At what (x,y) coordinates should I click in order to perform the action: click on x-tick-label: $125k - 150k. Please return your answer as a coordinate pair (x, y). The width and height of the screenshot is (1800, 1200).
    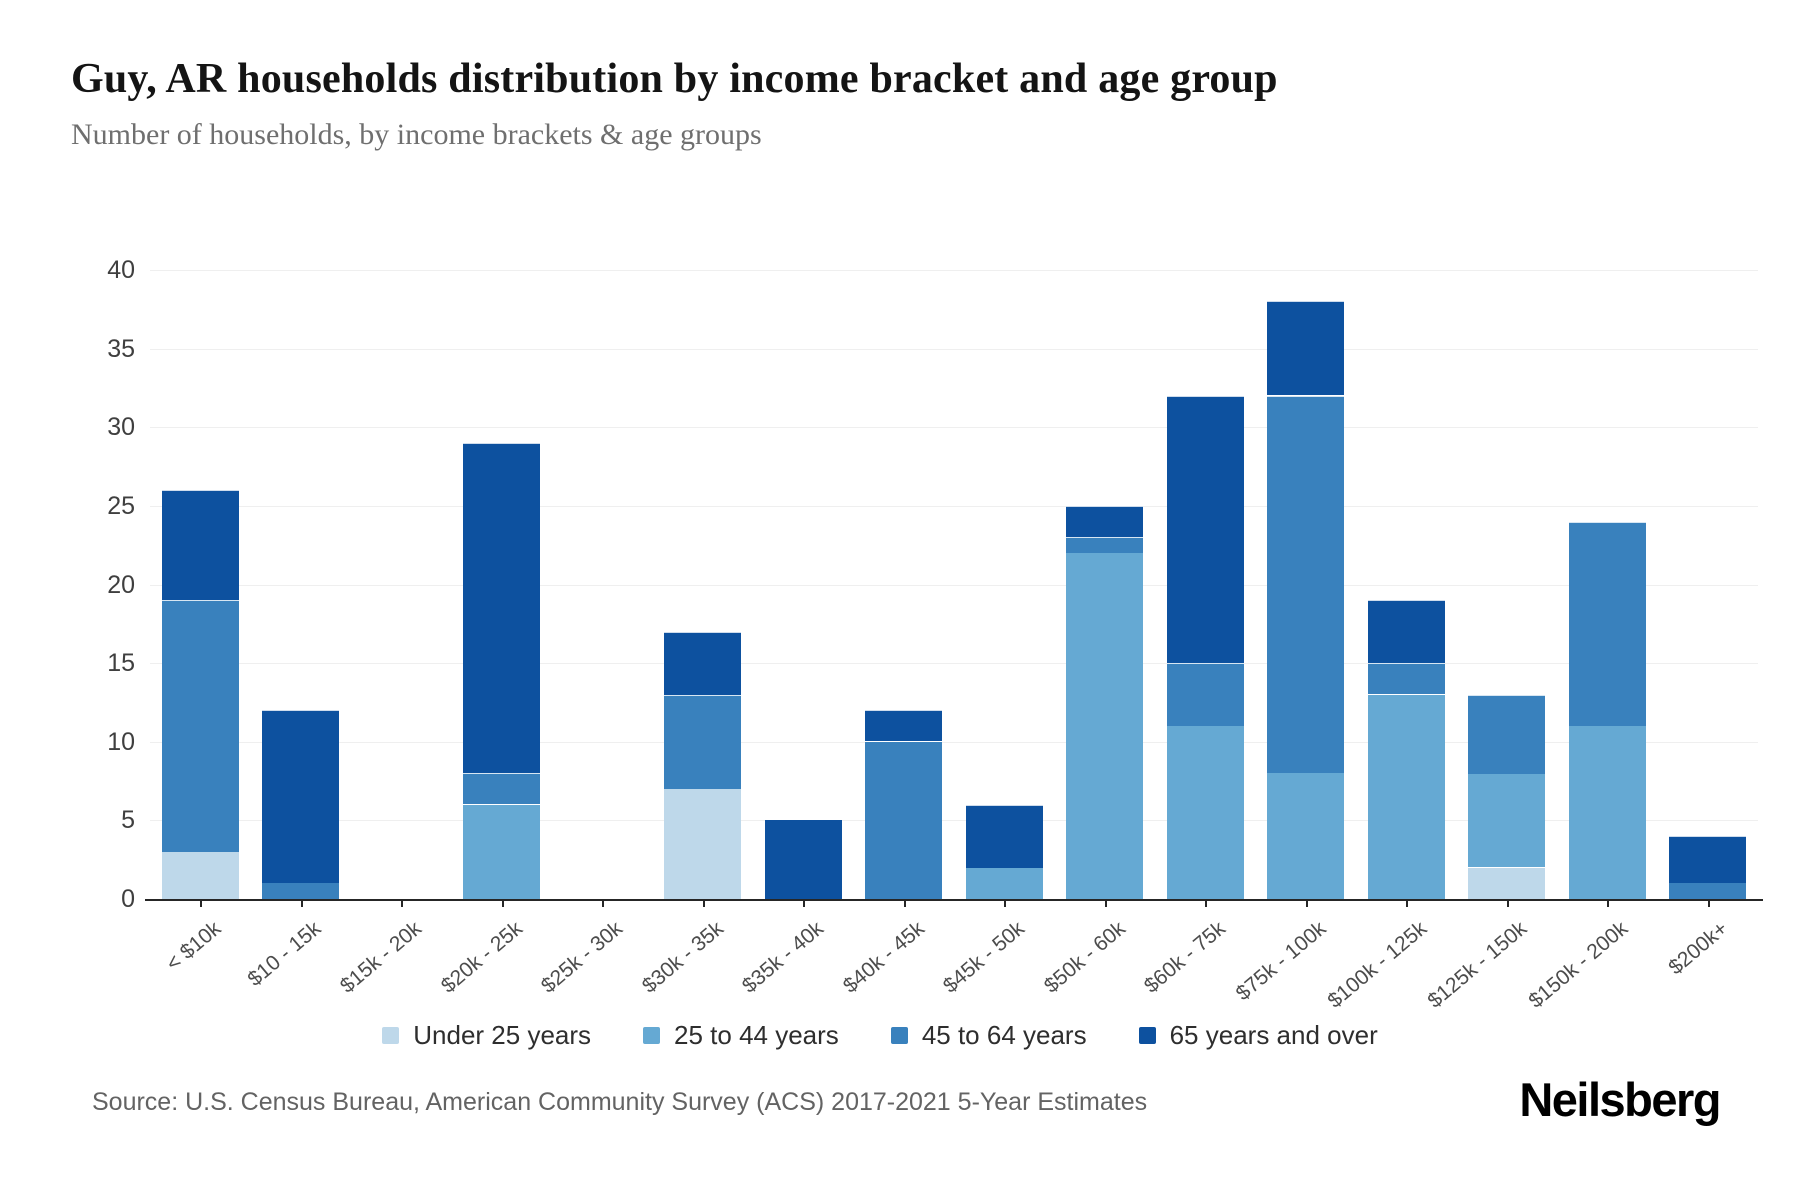
    Looking at the image, I should click on (1477, 965).